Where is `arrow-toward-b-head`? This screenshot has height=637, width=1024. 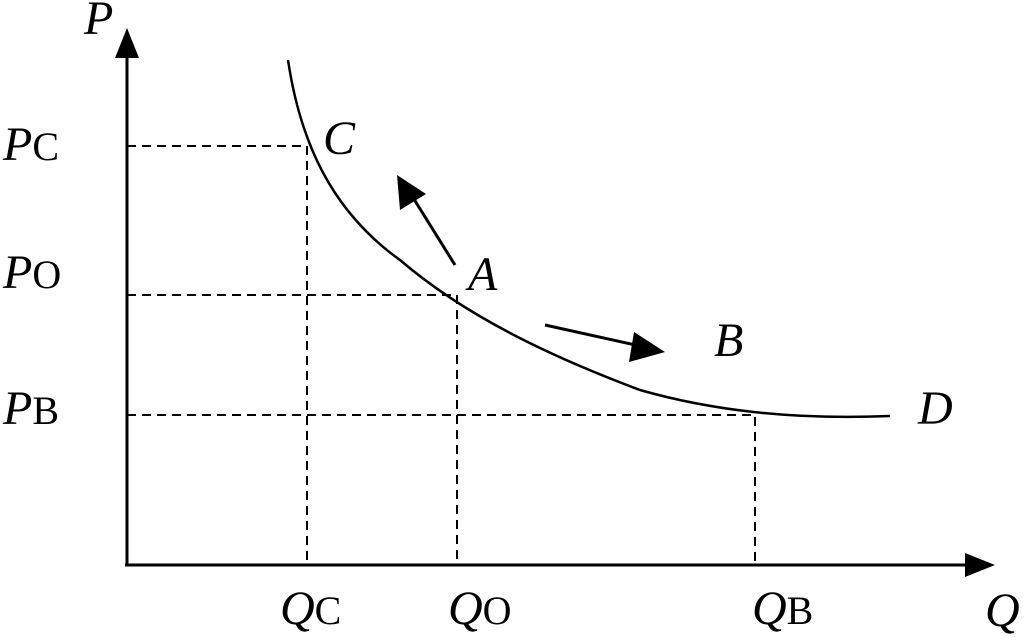
arrow-toward-b-head is located at coordinates (647, 347).